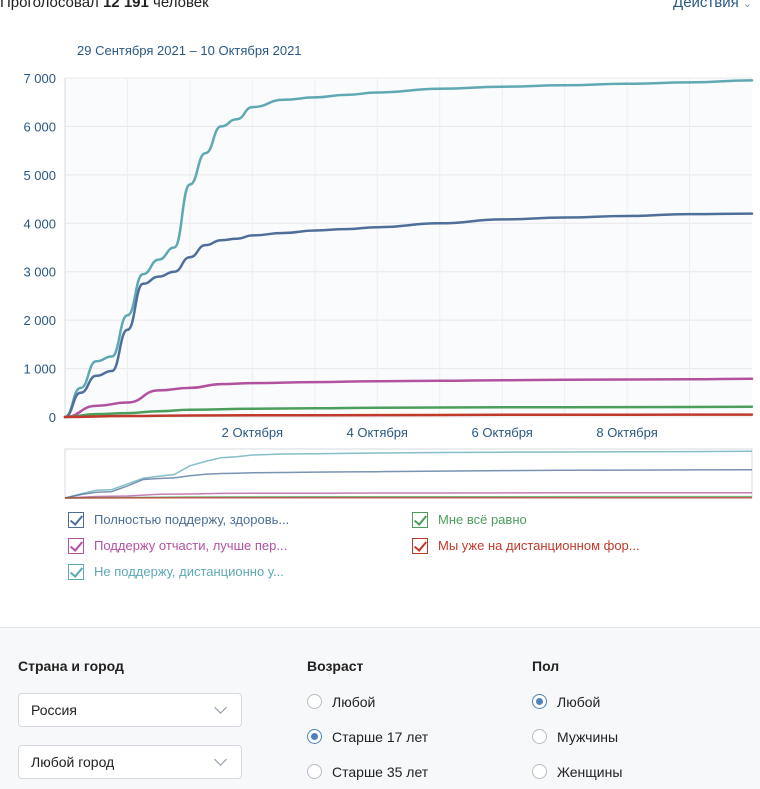  What do you see at coordinates (130, 762) in the screenshot?
I see `city-select: Любой город` at bounding box center [130, 762].